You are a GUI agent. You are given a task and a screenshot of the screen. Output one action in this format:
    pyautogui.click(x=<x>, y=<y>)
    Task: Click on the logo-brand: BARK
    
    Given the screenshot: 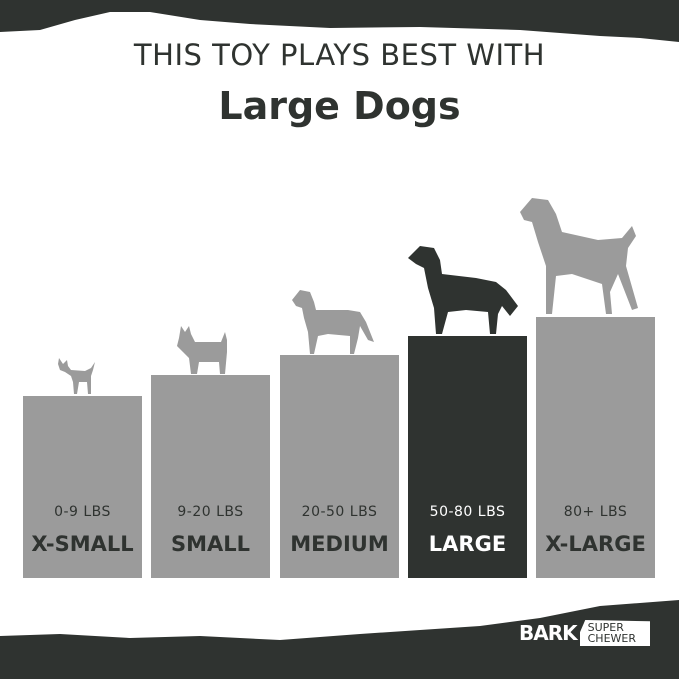 What is the action you would take?
    pyautogui.click(x=548, y=633)
    